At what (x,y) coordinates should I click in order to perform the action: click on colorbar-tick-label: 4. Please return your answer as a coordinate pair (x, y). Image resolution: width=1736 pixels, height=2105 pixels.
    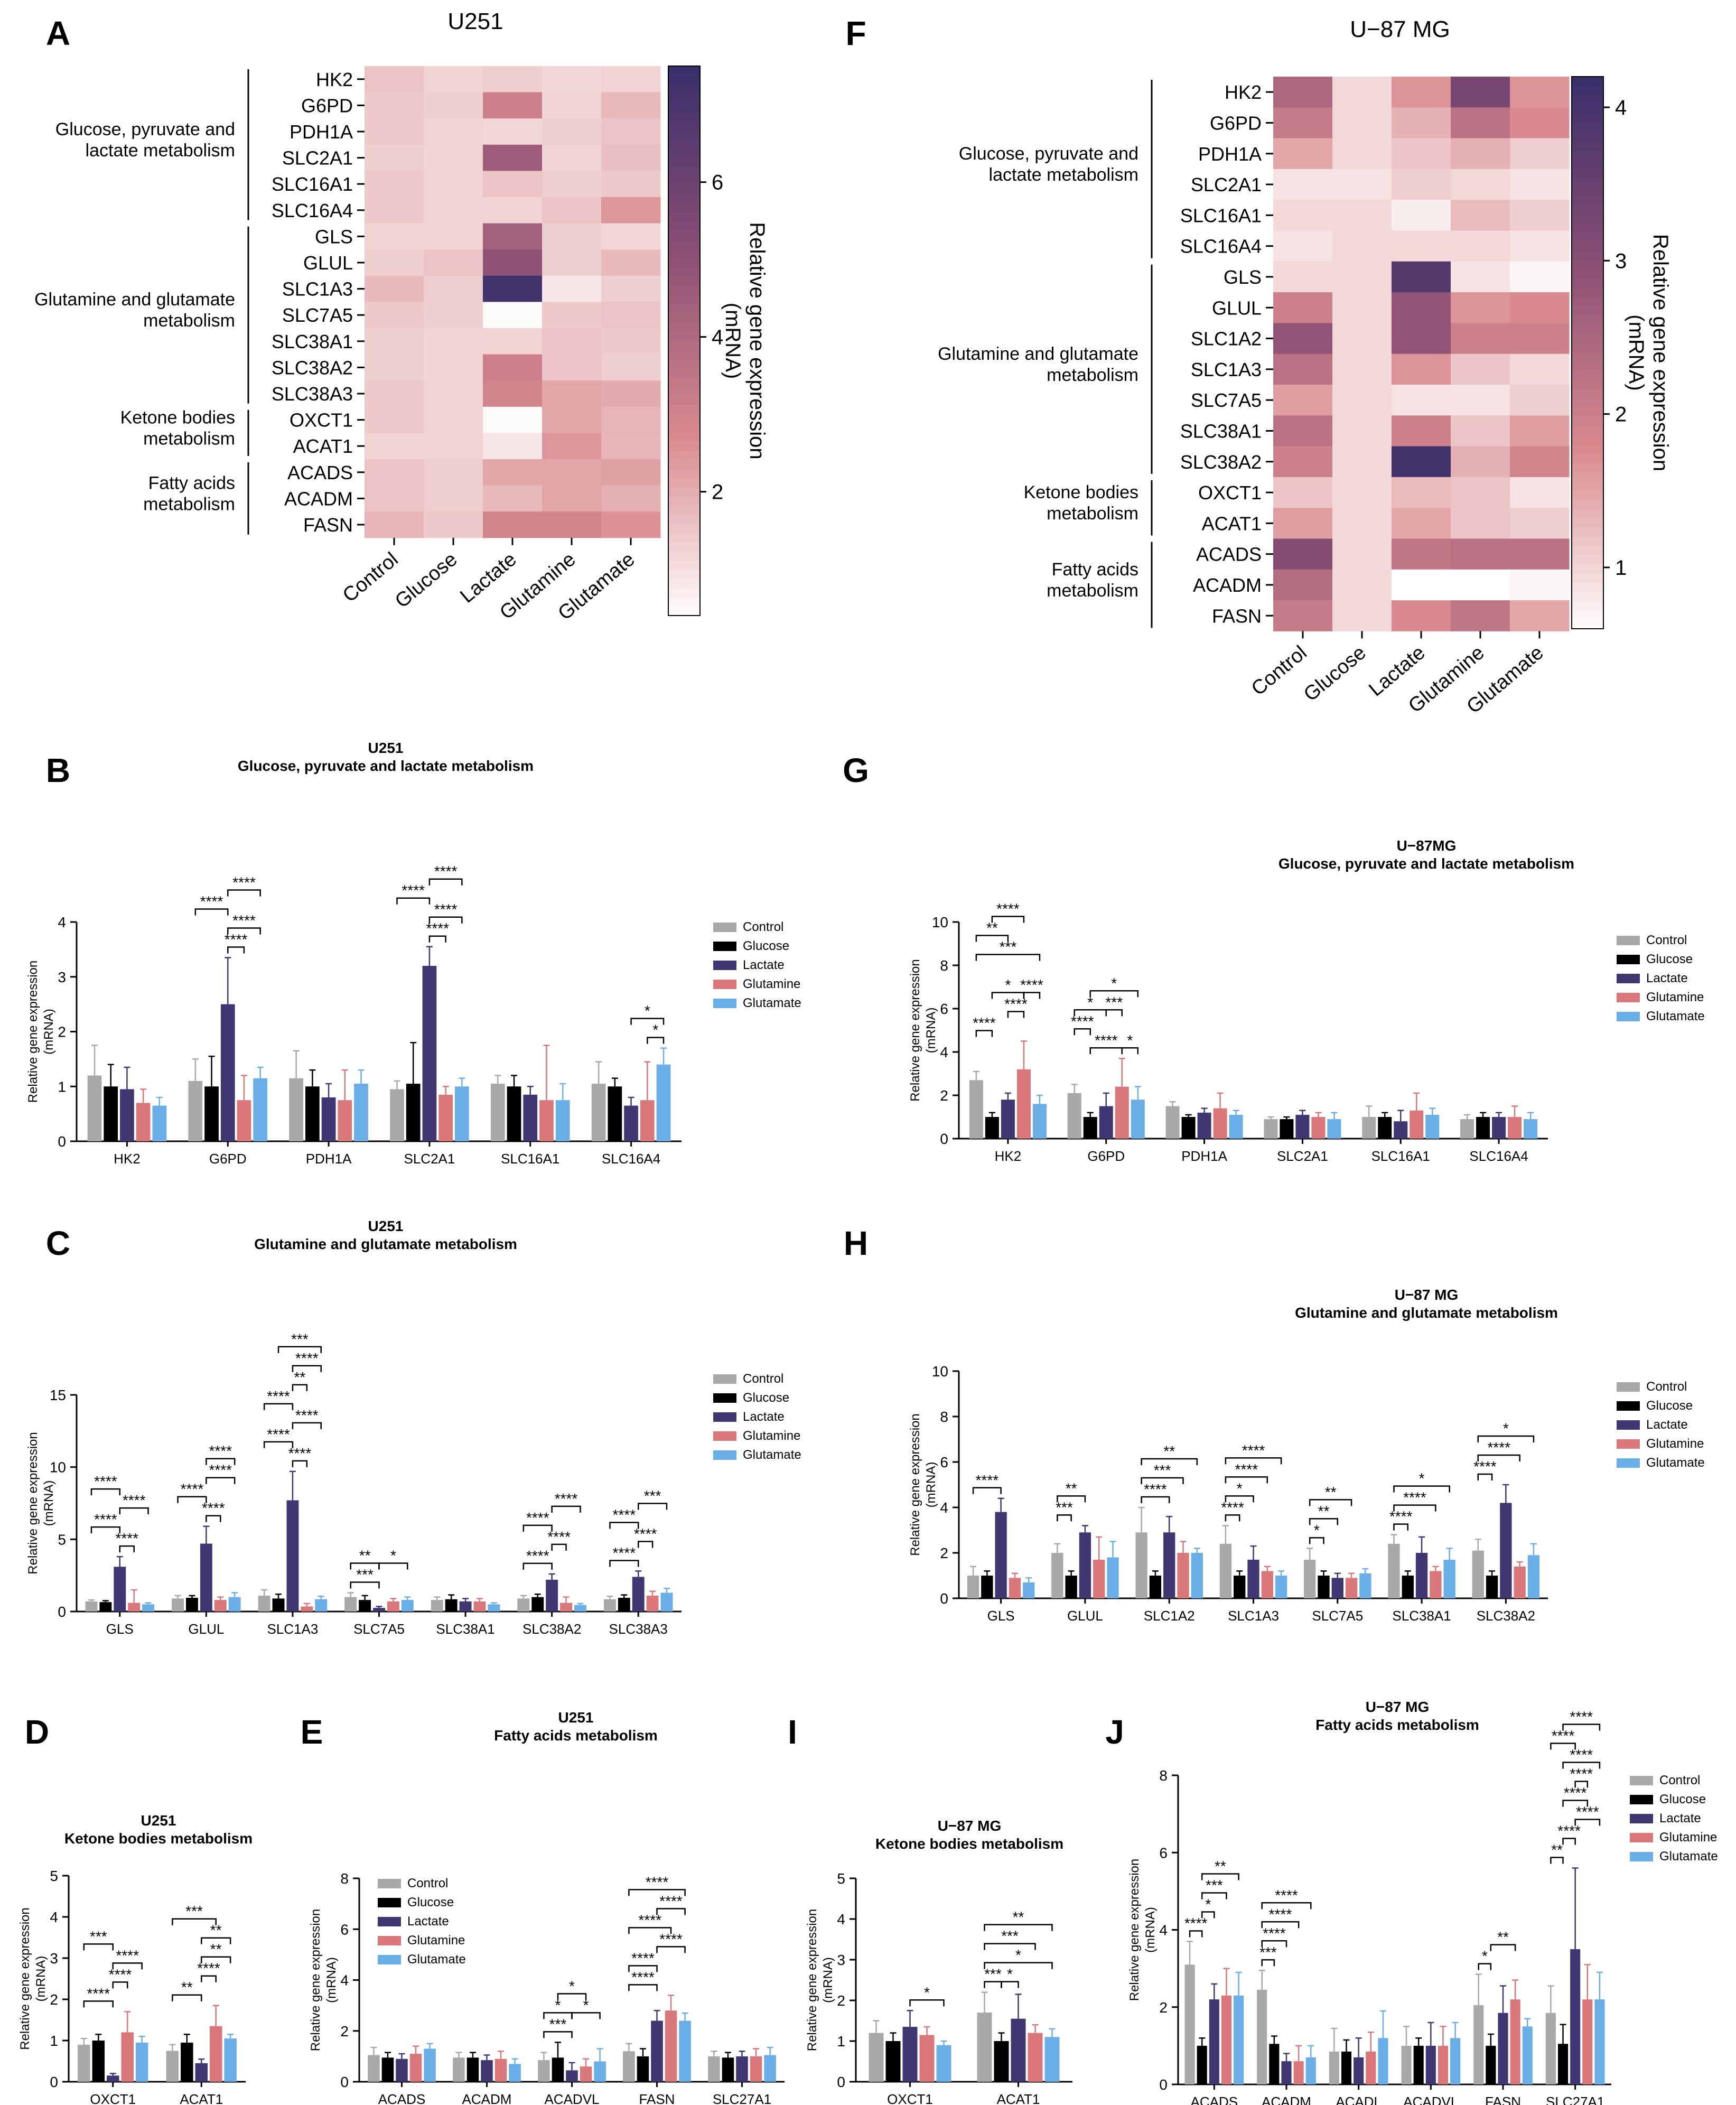
    Looking at the image, I should click on (717, 337).